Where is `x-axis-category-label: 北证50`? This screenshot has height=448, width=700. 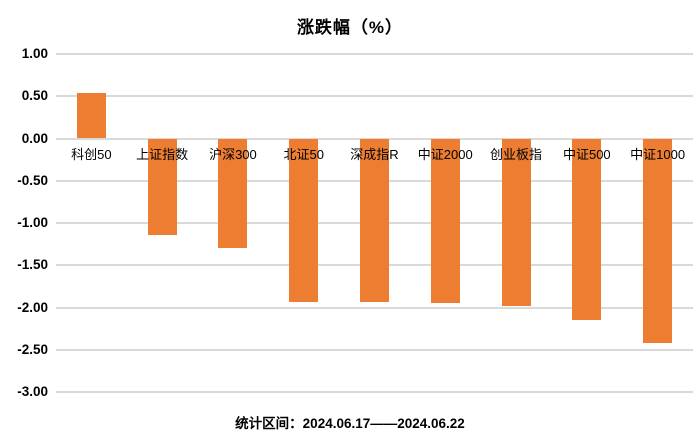 x-axis-category-label: 北证50 is located at coordinates (303, 154).